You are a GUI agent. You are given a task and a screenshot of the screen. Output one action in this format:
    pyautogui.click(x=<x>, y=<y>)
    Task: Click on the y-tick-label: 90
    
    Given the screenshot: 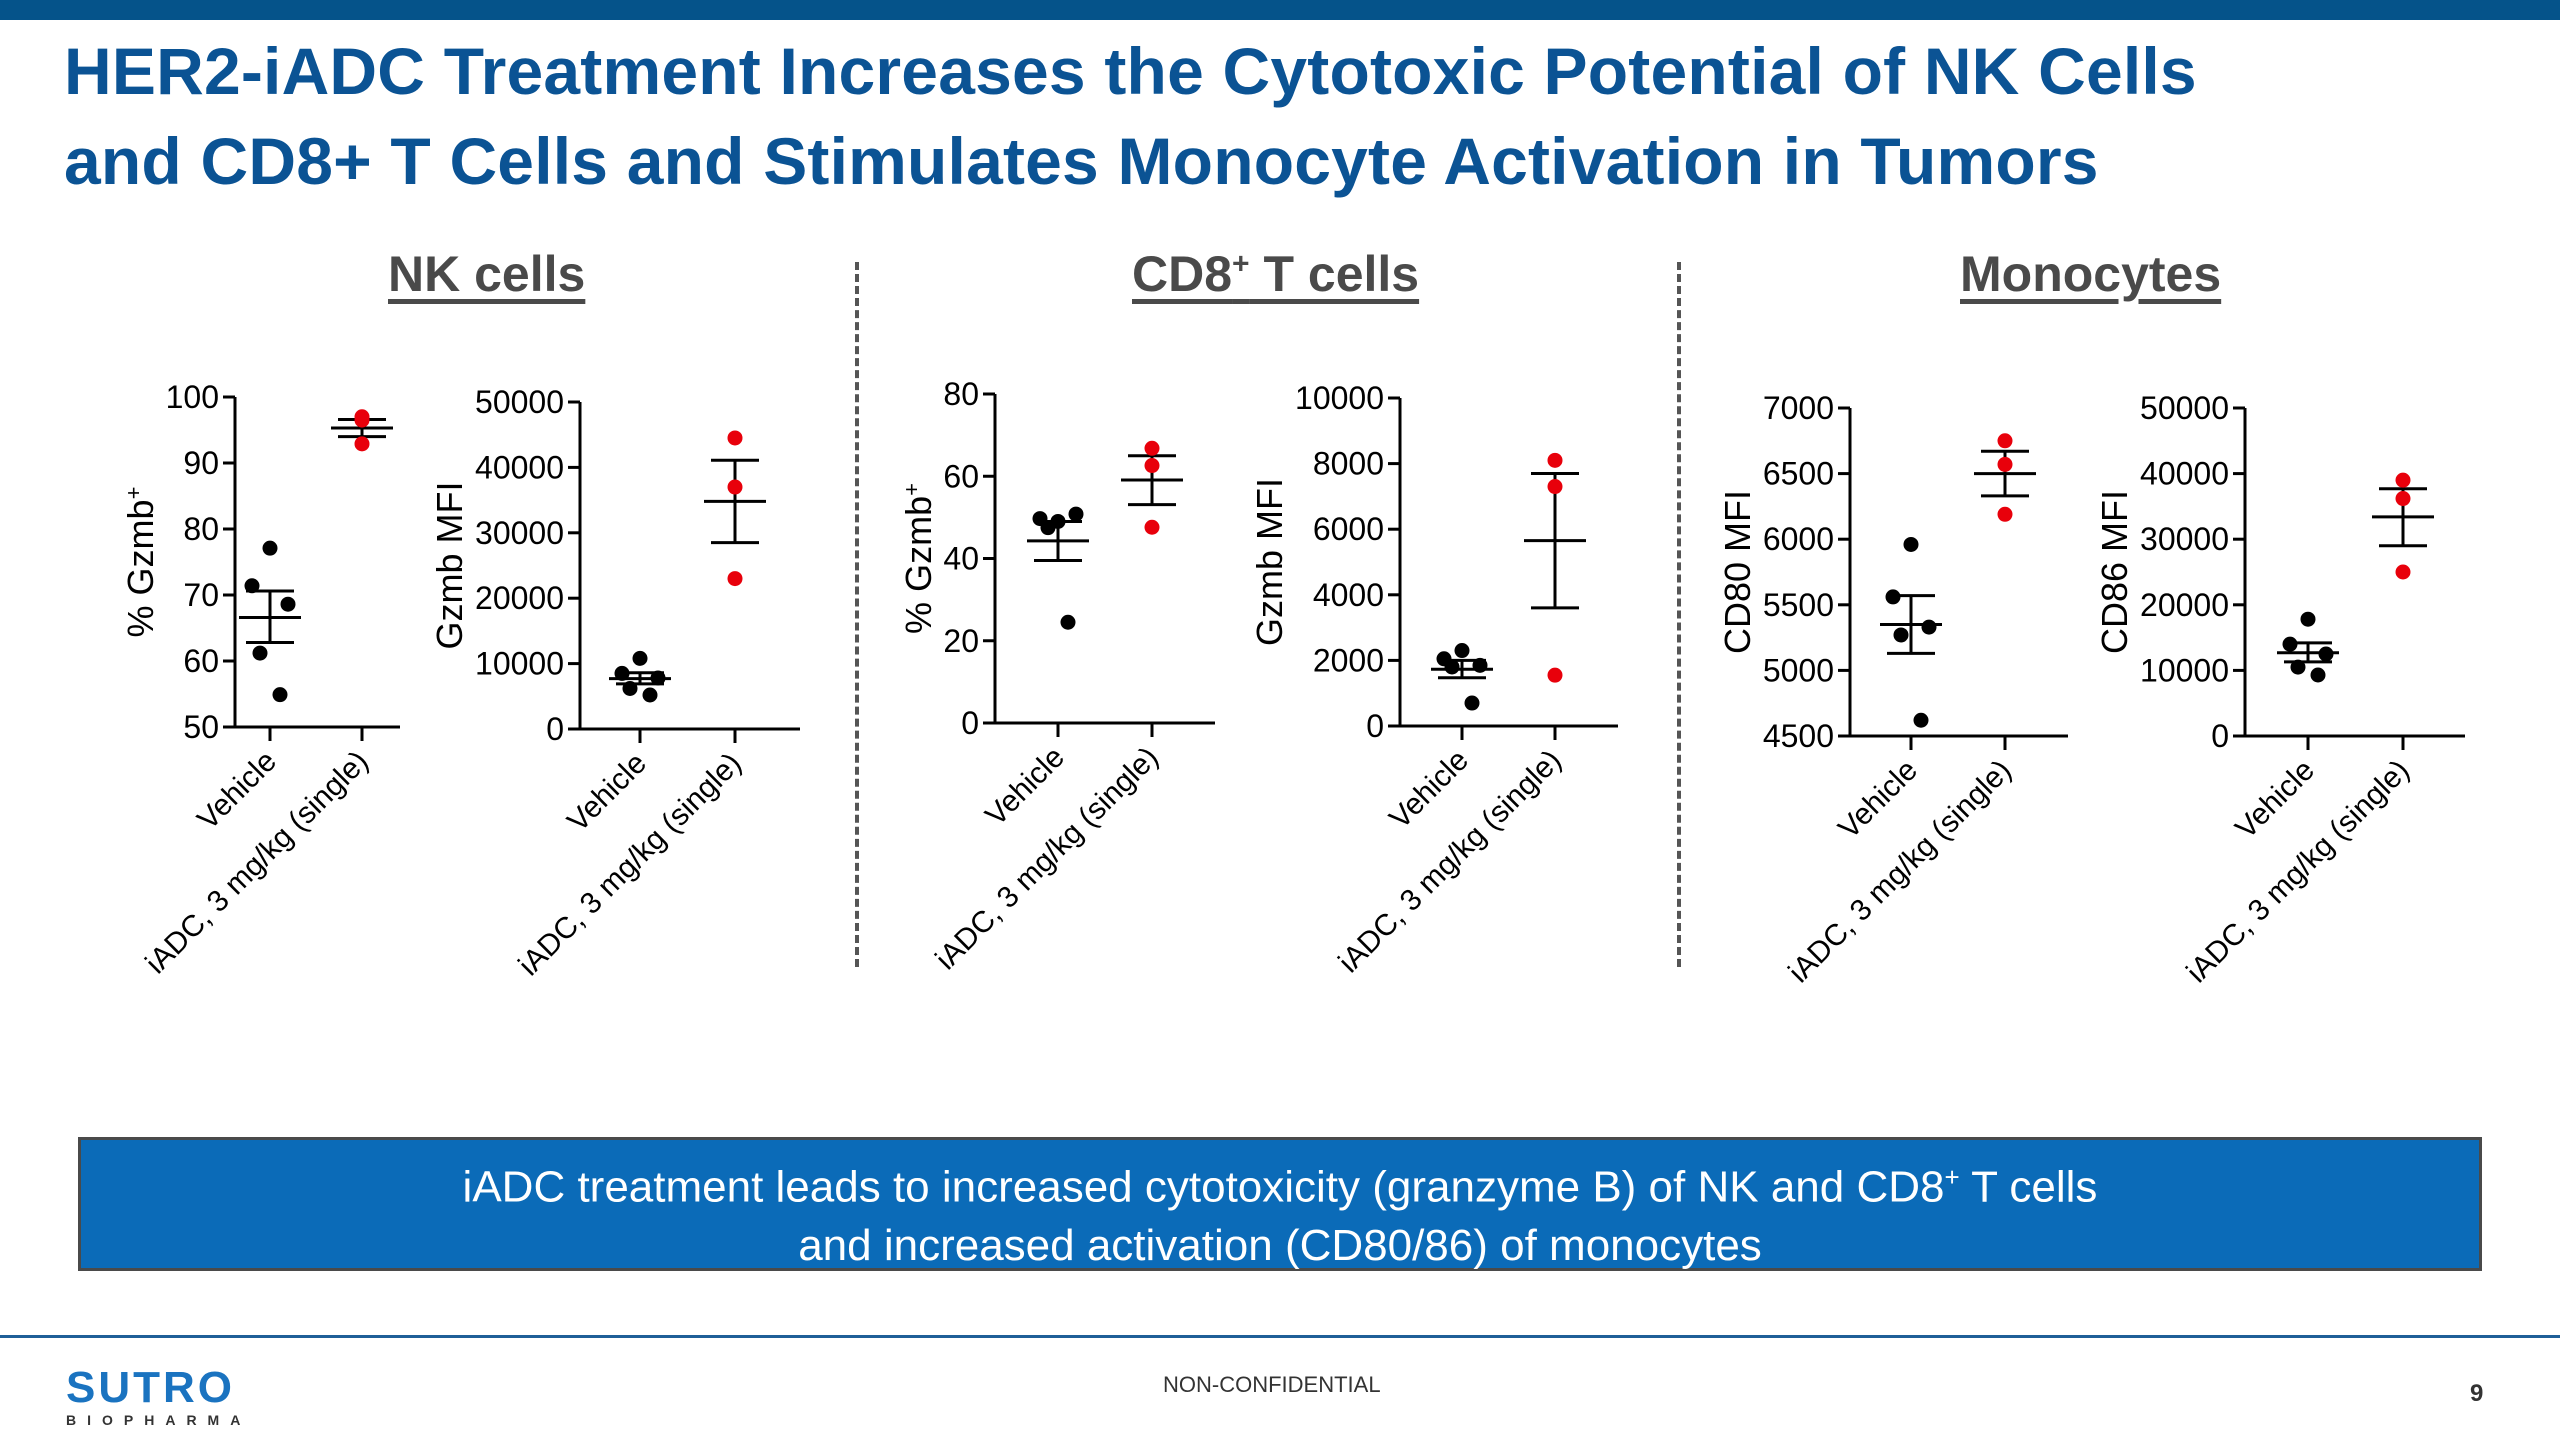 What is the action you would take?
    pyautogui.click(x=201, y=463)
    